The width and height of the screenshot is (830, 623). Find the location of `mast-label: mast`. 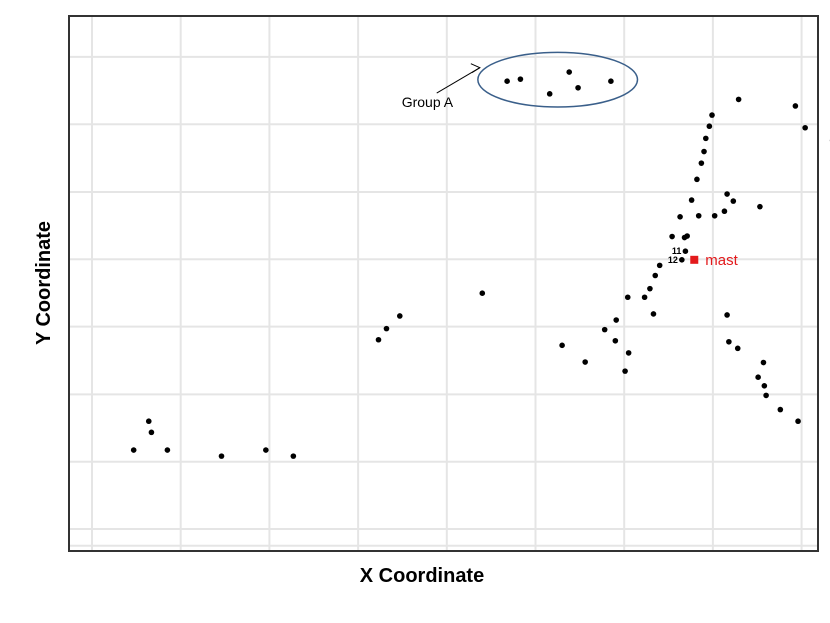

mast-label: mast is located at coordinates (721, 260).